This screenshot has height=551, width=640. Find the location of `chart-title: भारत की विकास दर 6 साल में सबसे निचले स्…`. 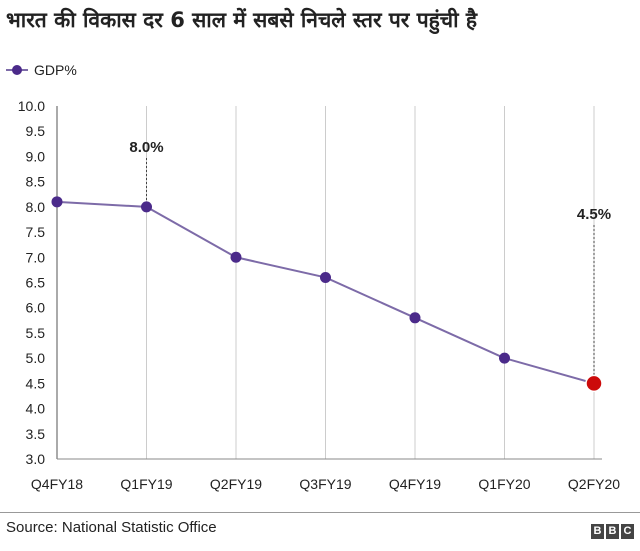

chart-title: भारत की विकास दर 6 साल में सबसे निचले स्… is located at coordinates (242, 20).